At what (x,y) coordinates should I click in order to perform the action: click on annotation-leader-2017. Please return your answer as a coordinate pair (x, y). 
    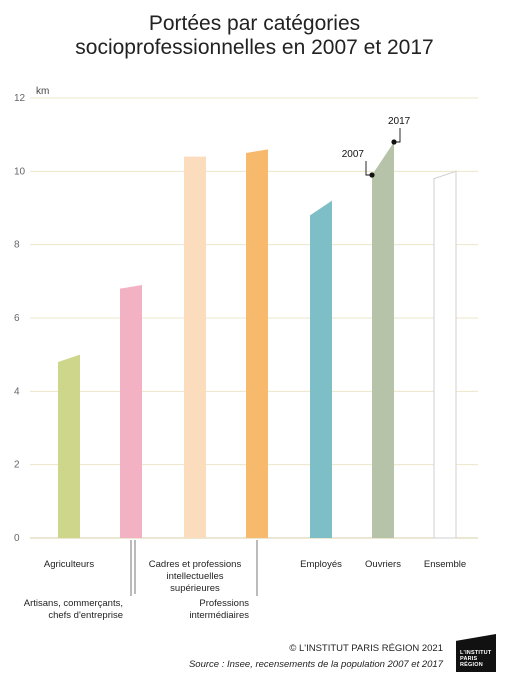
    Looking at the image, I should click on (397, 135).